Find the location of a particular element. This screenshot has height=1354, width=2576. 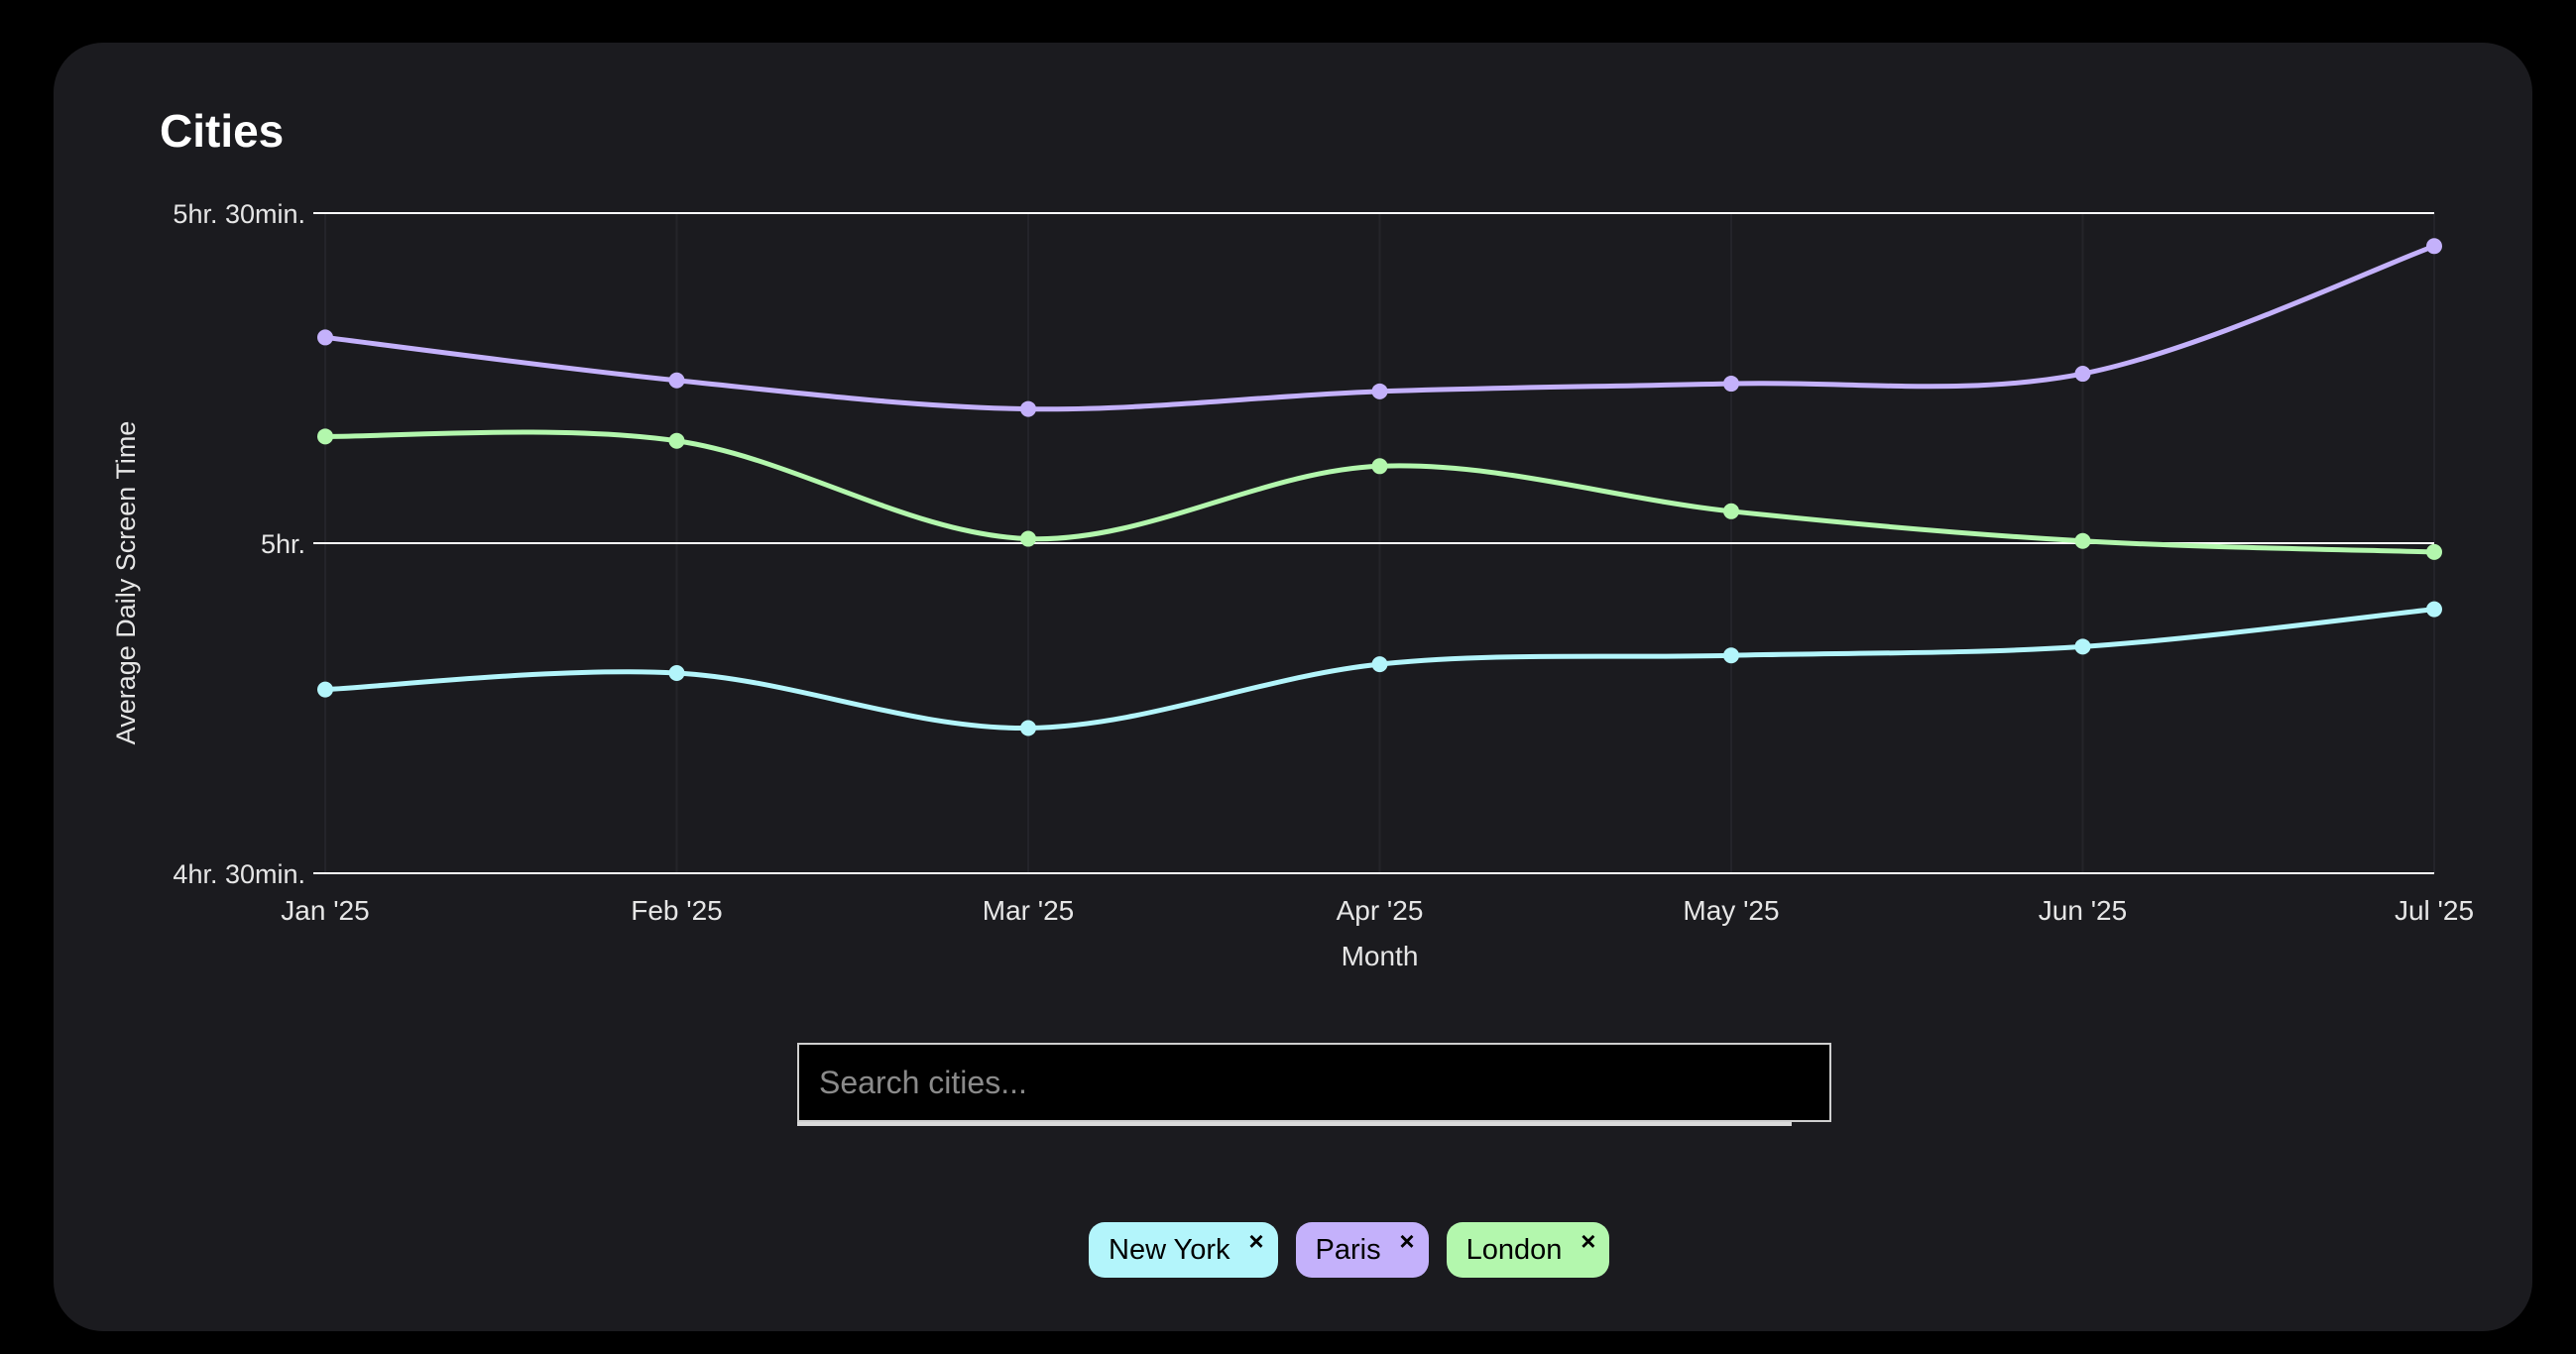

y-tick-label: 5hr. 30min. is located at coordinates (239, 214).